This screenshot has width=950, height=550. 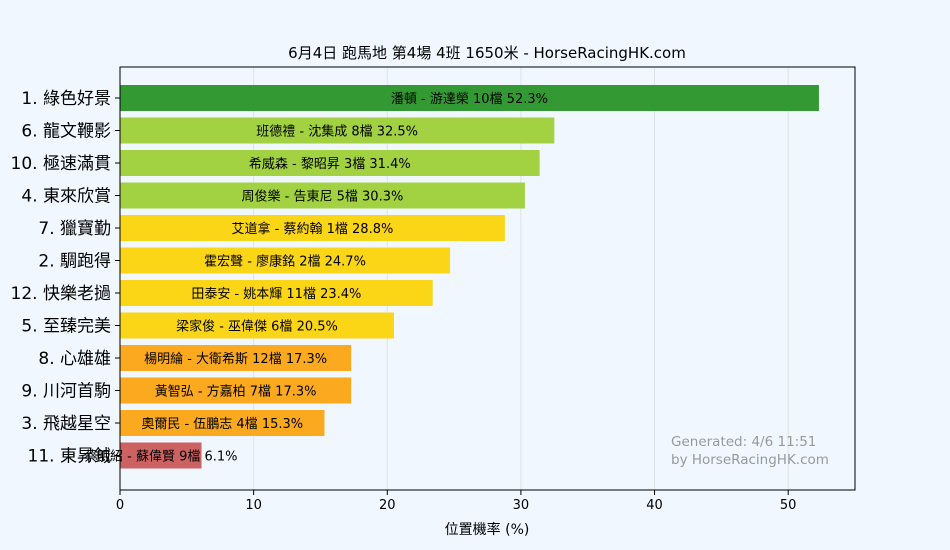 I want to click on bar-label: 霍宏聲 - 廖康銘 2檔 24.7%, so click(x=285, y=262).